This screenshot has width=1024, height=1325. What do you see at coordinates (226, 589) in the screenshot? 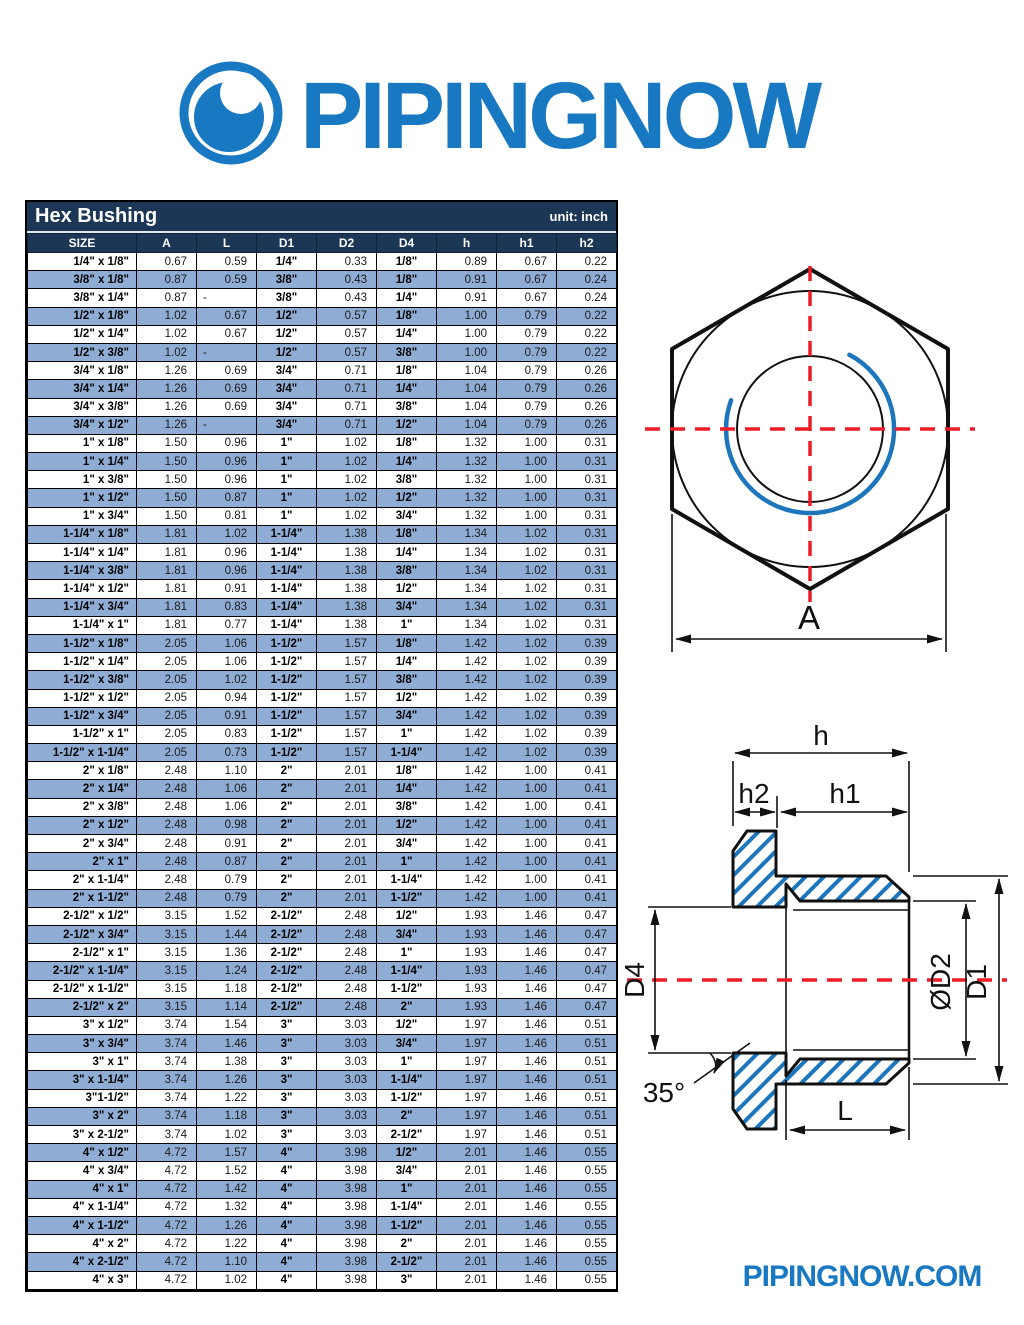
I see `cell: 0.91` at bounding box center [226, 589].